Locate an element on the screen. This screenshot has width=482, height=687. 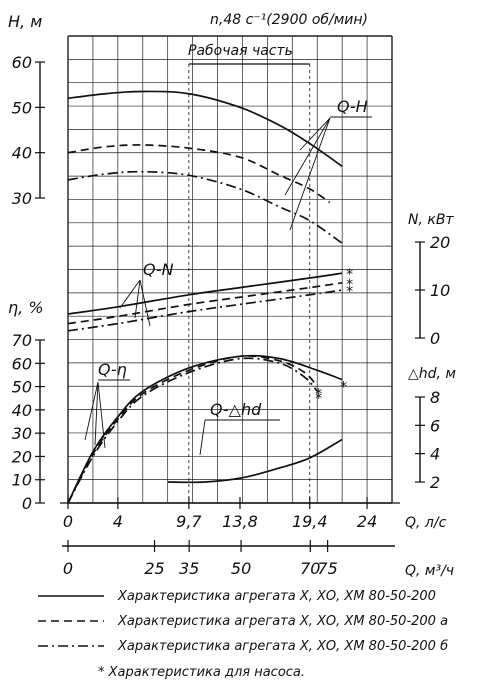
head-axis-tick-label: 40 is located at coordinates (22, 153).